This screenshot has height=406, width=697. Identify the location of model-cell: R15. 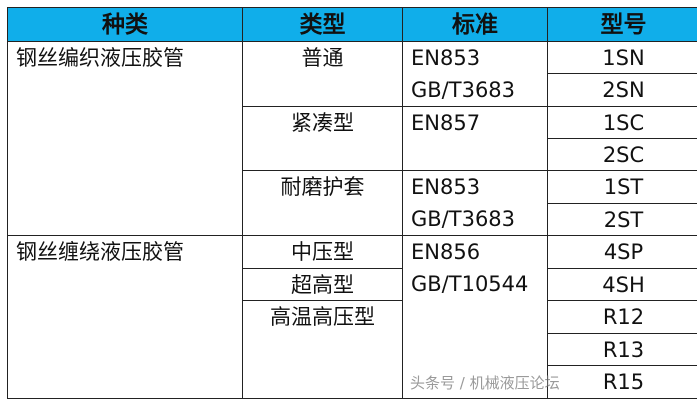
(622, 382).